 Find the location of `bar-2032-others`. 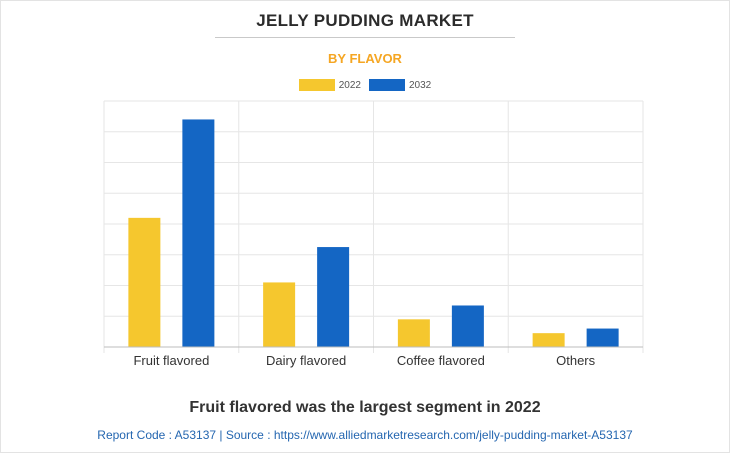

bar-2032-others is located at coordinates (602, 337).